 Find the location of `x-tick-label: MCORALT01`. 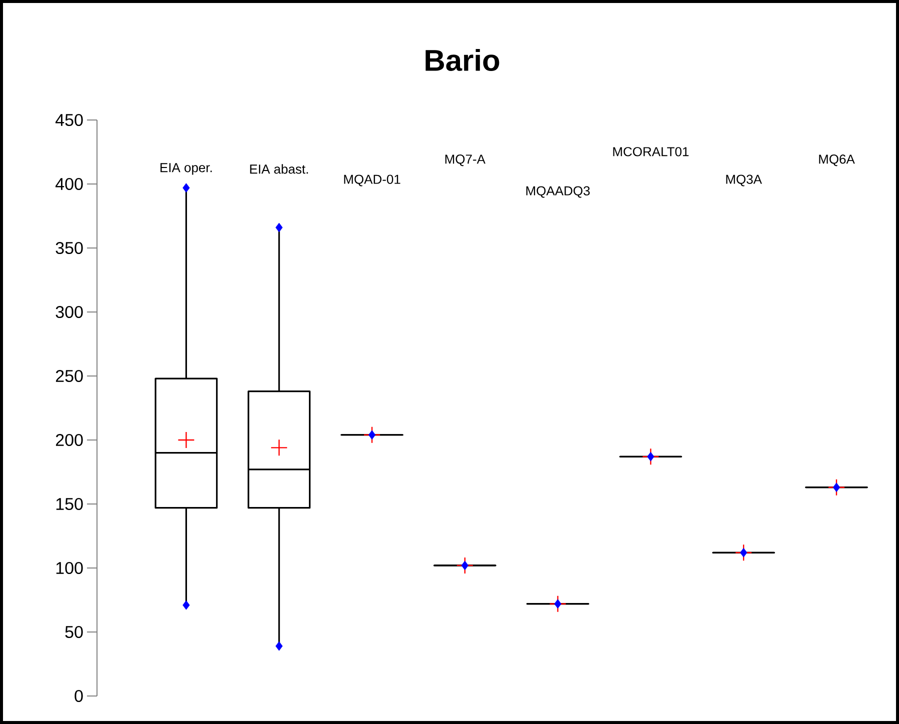

x-tick-label: MCORALT01 is located at coordinates (651, 151).